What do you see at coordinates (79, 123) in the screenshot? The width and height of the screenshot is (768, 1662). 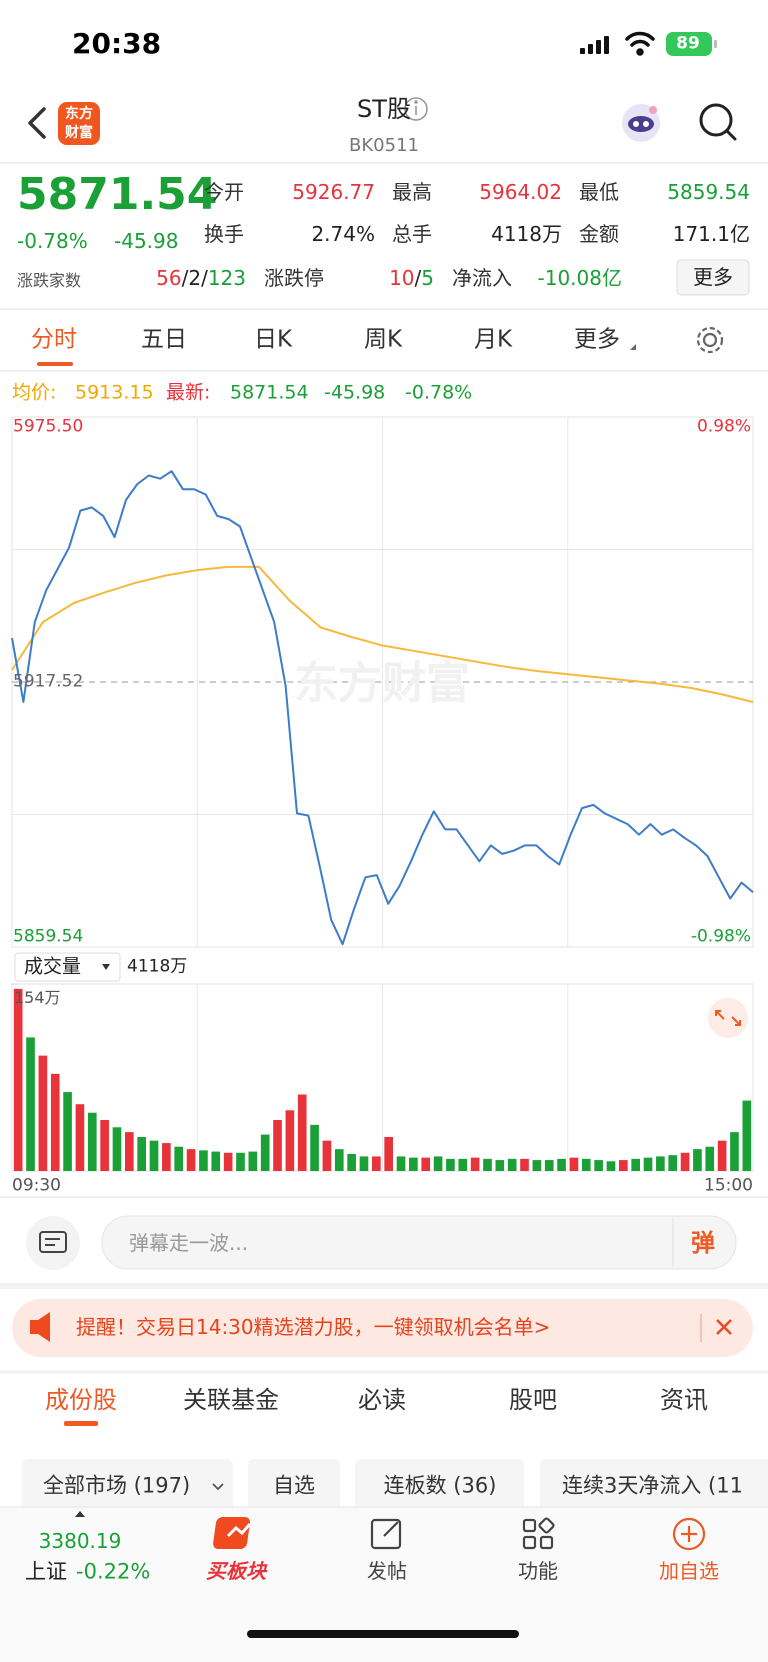 I see `app-logo` at bounding box center [79, 123].